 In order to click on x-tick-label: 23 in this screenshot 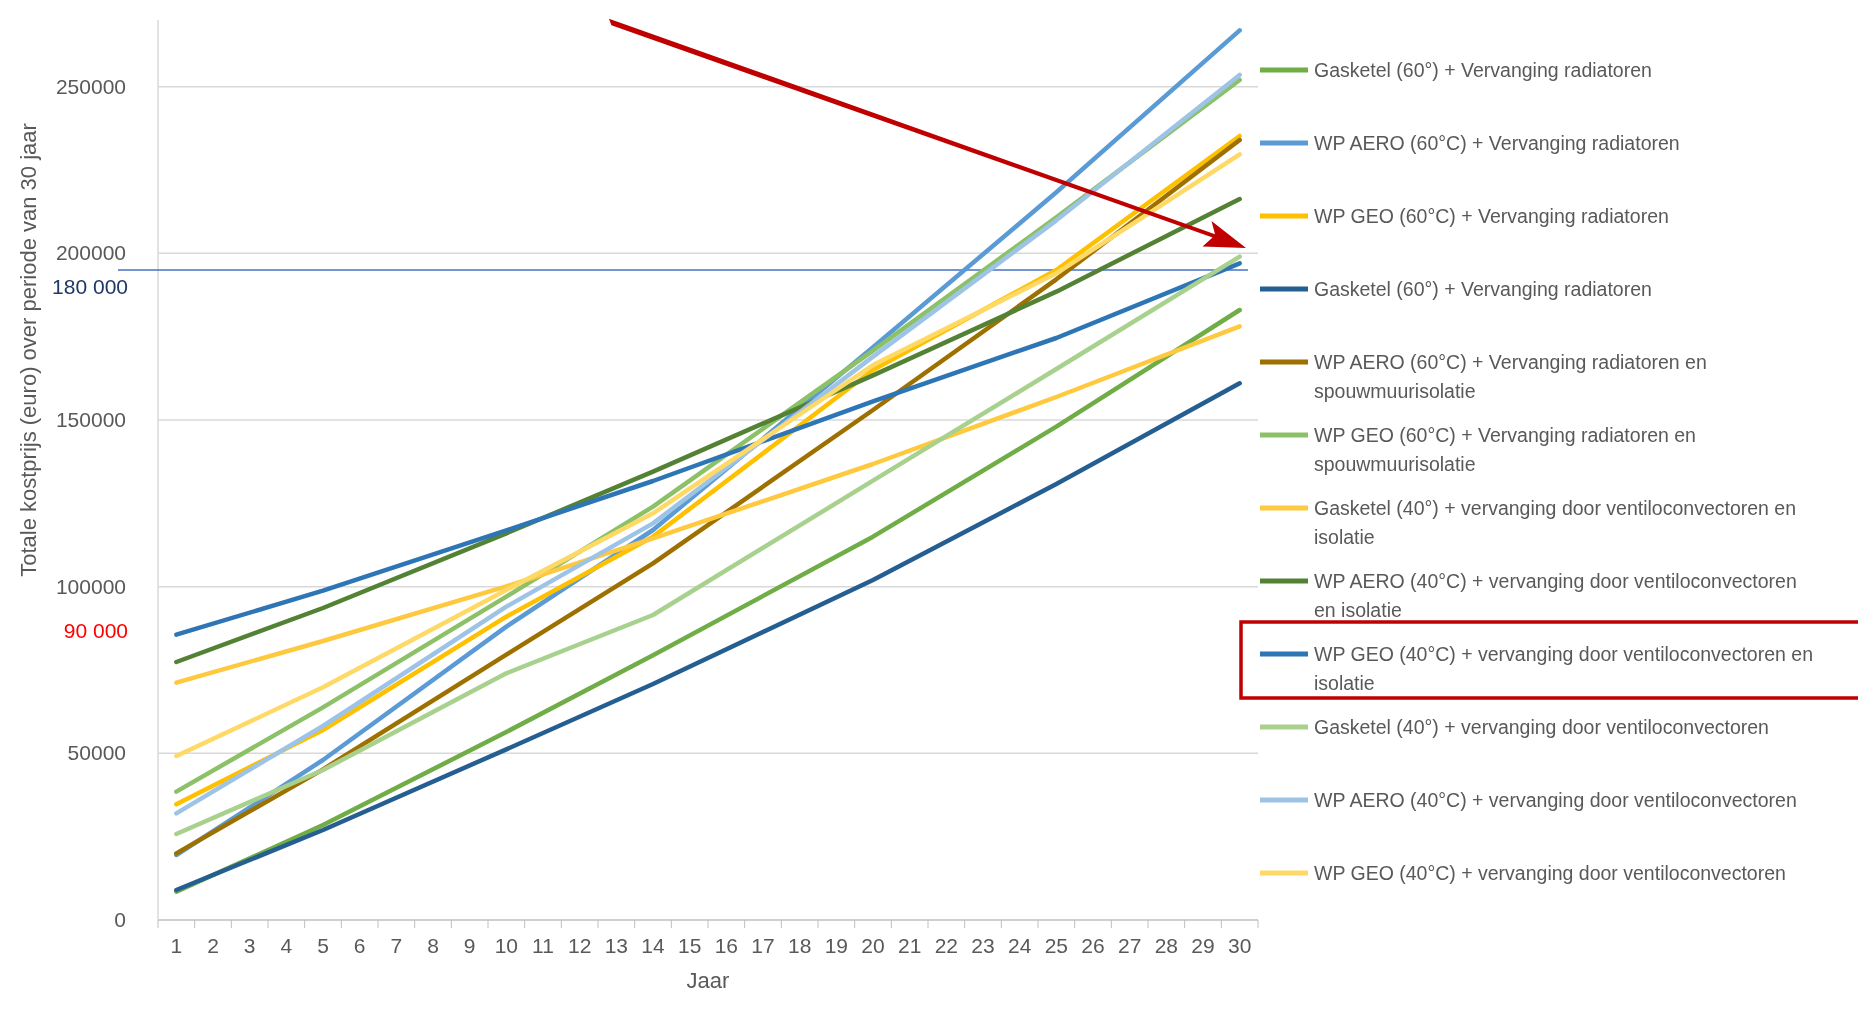, I will do `click(983, 945)`.